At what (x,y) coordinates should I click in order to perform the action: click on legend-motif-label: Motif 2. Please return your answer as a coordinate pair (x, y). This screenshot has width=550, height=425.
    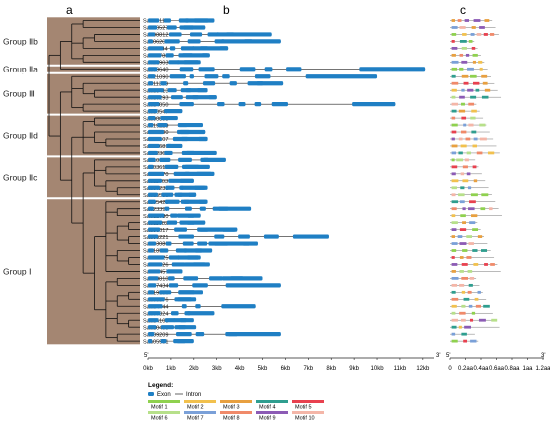
    Looking at the image, I should click on (195, 408).